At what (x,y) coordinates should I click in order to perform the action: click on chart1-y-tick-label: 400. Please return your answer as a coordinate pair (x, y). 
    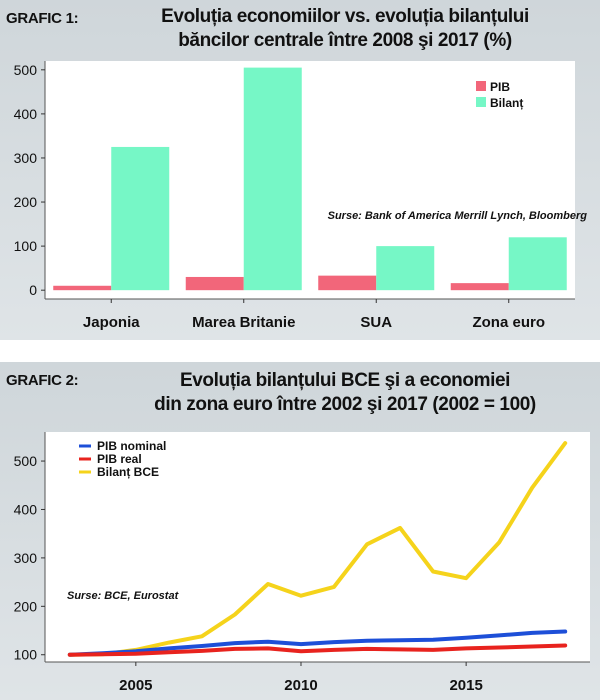
    Looking at the image, I should click on (26, 114).